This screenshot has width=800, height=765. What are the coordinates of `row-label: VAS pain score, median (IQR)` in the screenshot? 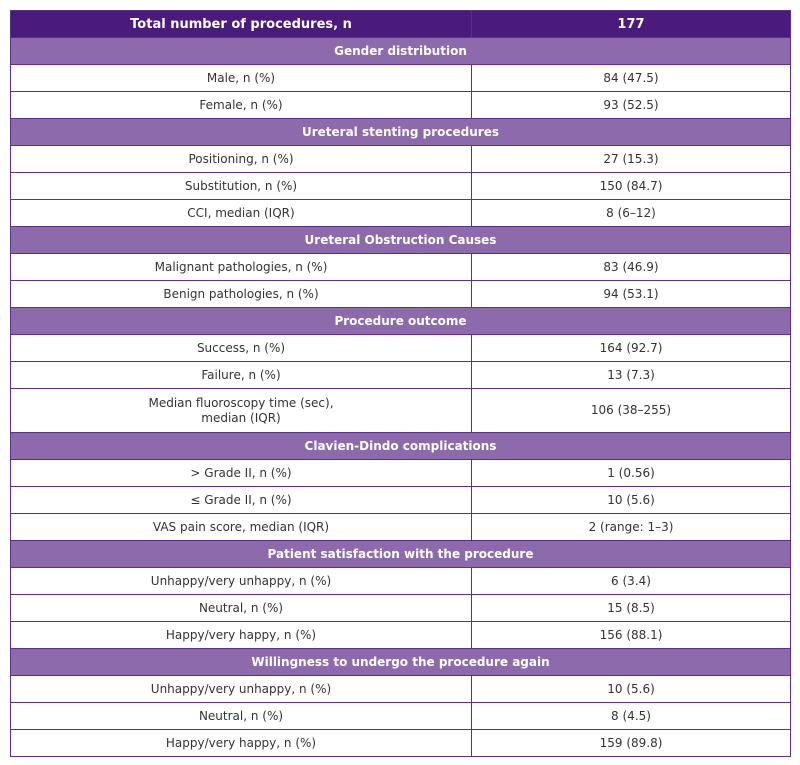 It's located at (241, 527).